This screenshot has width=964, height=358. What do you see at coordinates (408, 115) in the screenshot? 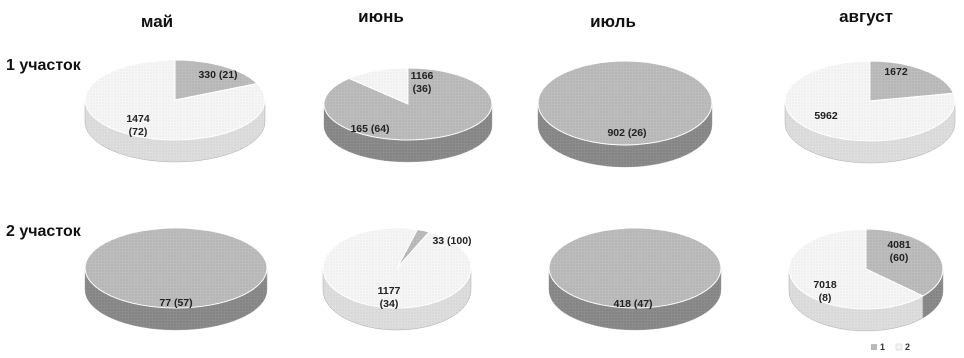
I see `pie-chart: 1166 (36) 165 (64)` at bounding box center [408, 115].